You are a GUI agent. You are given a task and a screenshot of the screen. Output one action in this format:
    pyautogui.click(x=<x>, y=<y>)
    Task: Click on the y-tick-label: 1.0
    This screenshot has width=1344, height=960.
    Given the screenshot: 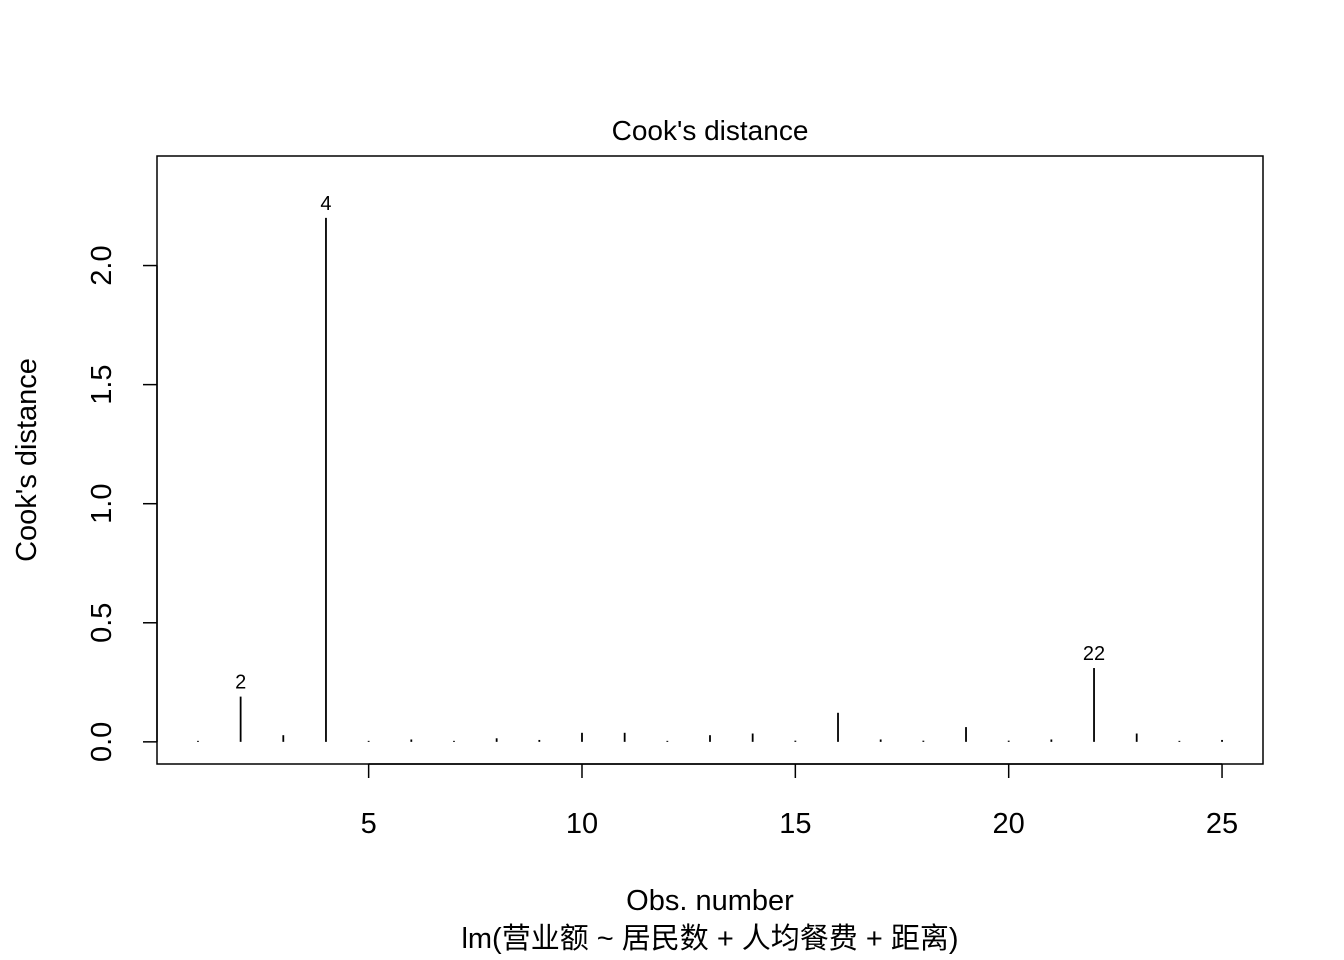 What is the action you would take?
    pyautogui.click(x=102, y=504)
    